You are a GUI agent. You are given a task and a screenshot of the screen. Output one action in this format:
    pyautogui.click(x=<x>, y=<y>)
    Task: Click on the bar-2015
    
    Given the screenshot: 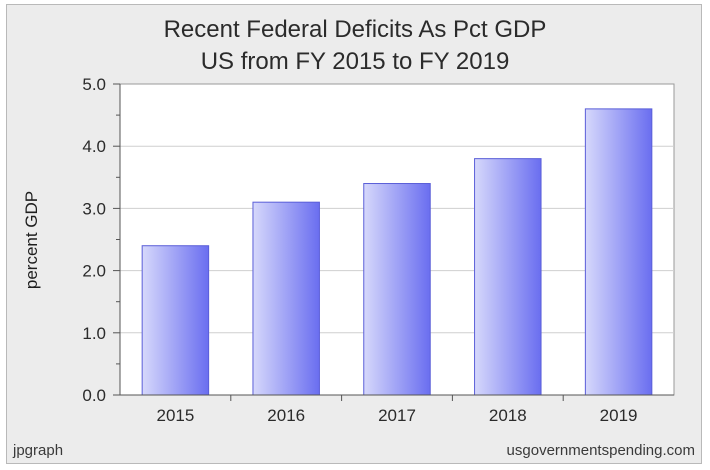 What is the action you would take?
    pyautogui.click(x=175, y=320)
    